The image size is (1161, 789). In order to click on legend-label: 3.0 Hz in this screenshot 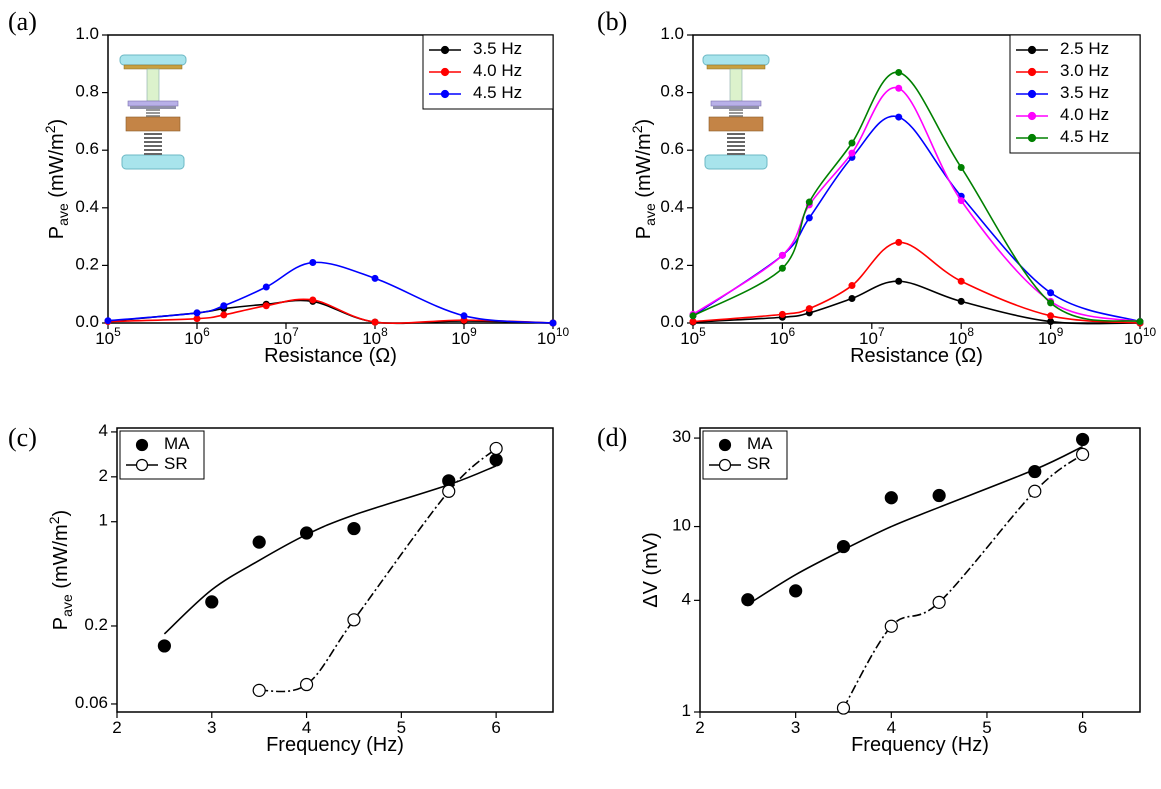, I will do `click(1084, 70)`.